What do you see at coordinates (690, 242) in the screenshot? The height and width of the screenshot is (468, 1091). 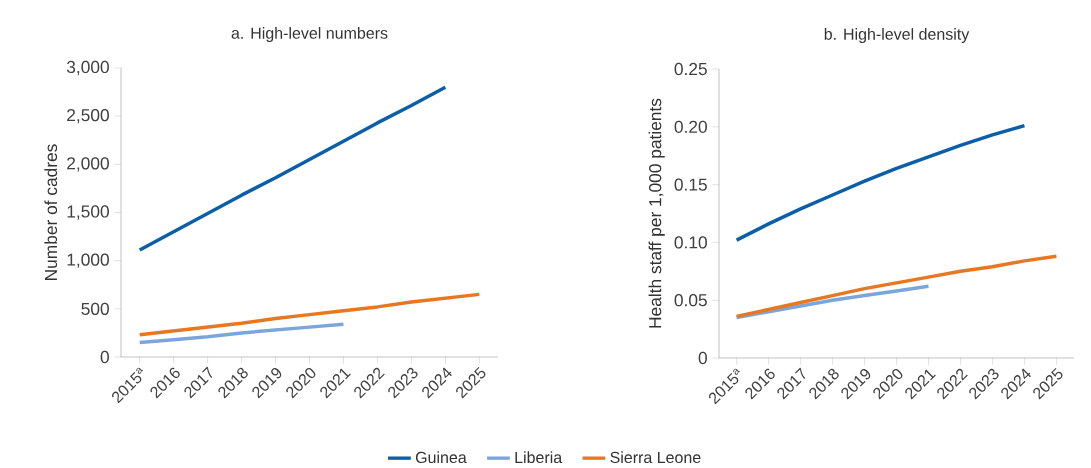 I see `y-tick-label: 0.10` at bounding box center [690, 242].